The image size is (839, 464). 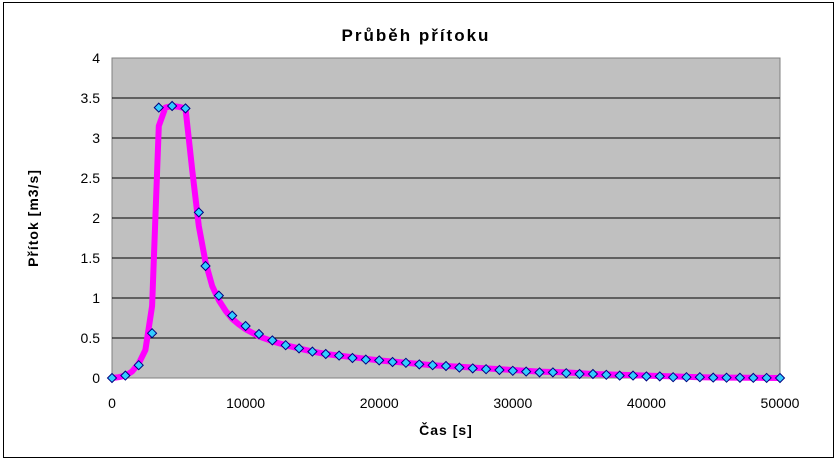 I want to click on y-axis-ticks: 0 0.5 1 1.5 2 2.5 3 3.5 4, so click(x=91, y=218).